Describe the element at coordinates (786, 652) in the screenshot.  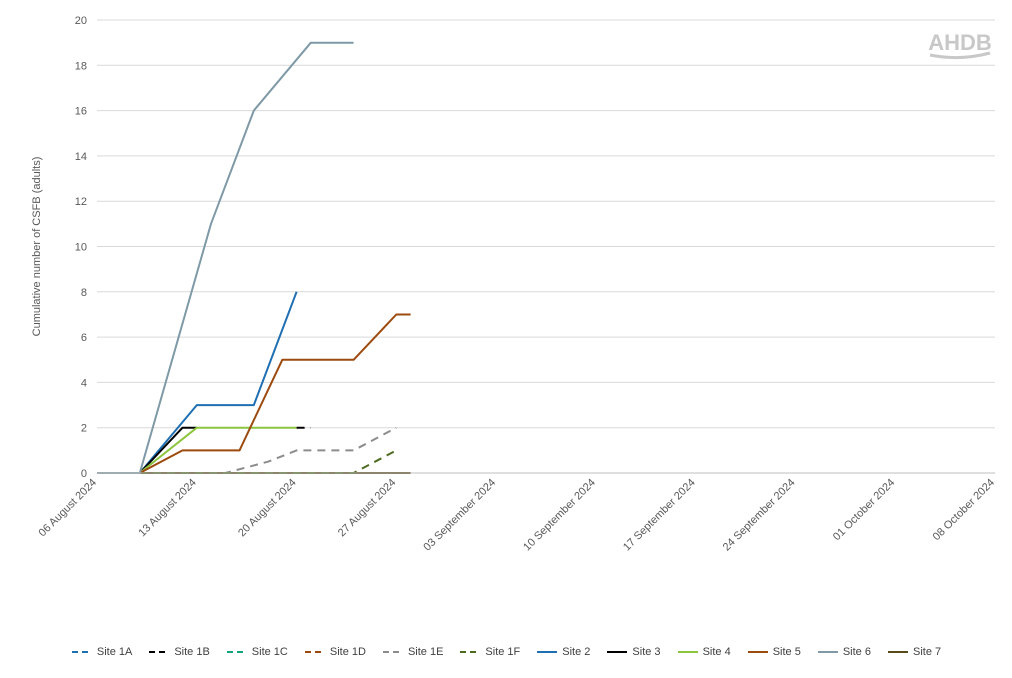
I see `legend-label: Site 5` at that location.